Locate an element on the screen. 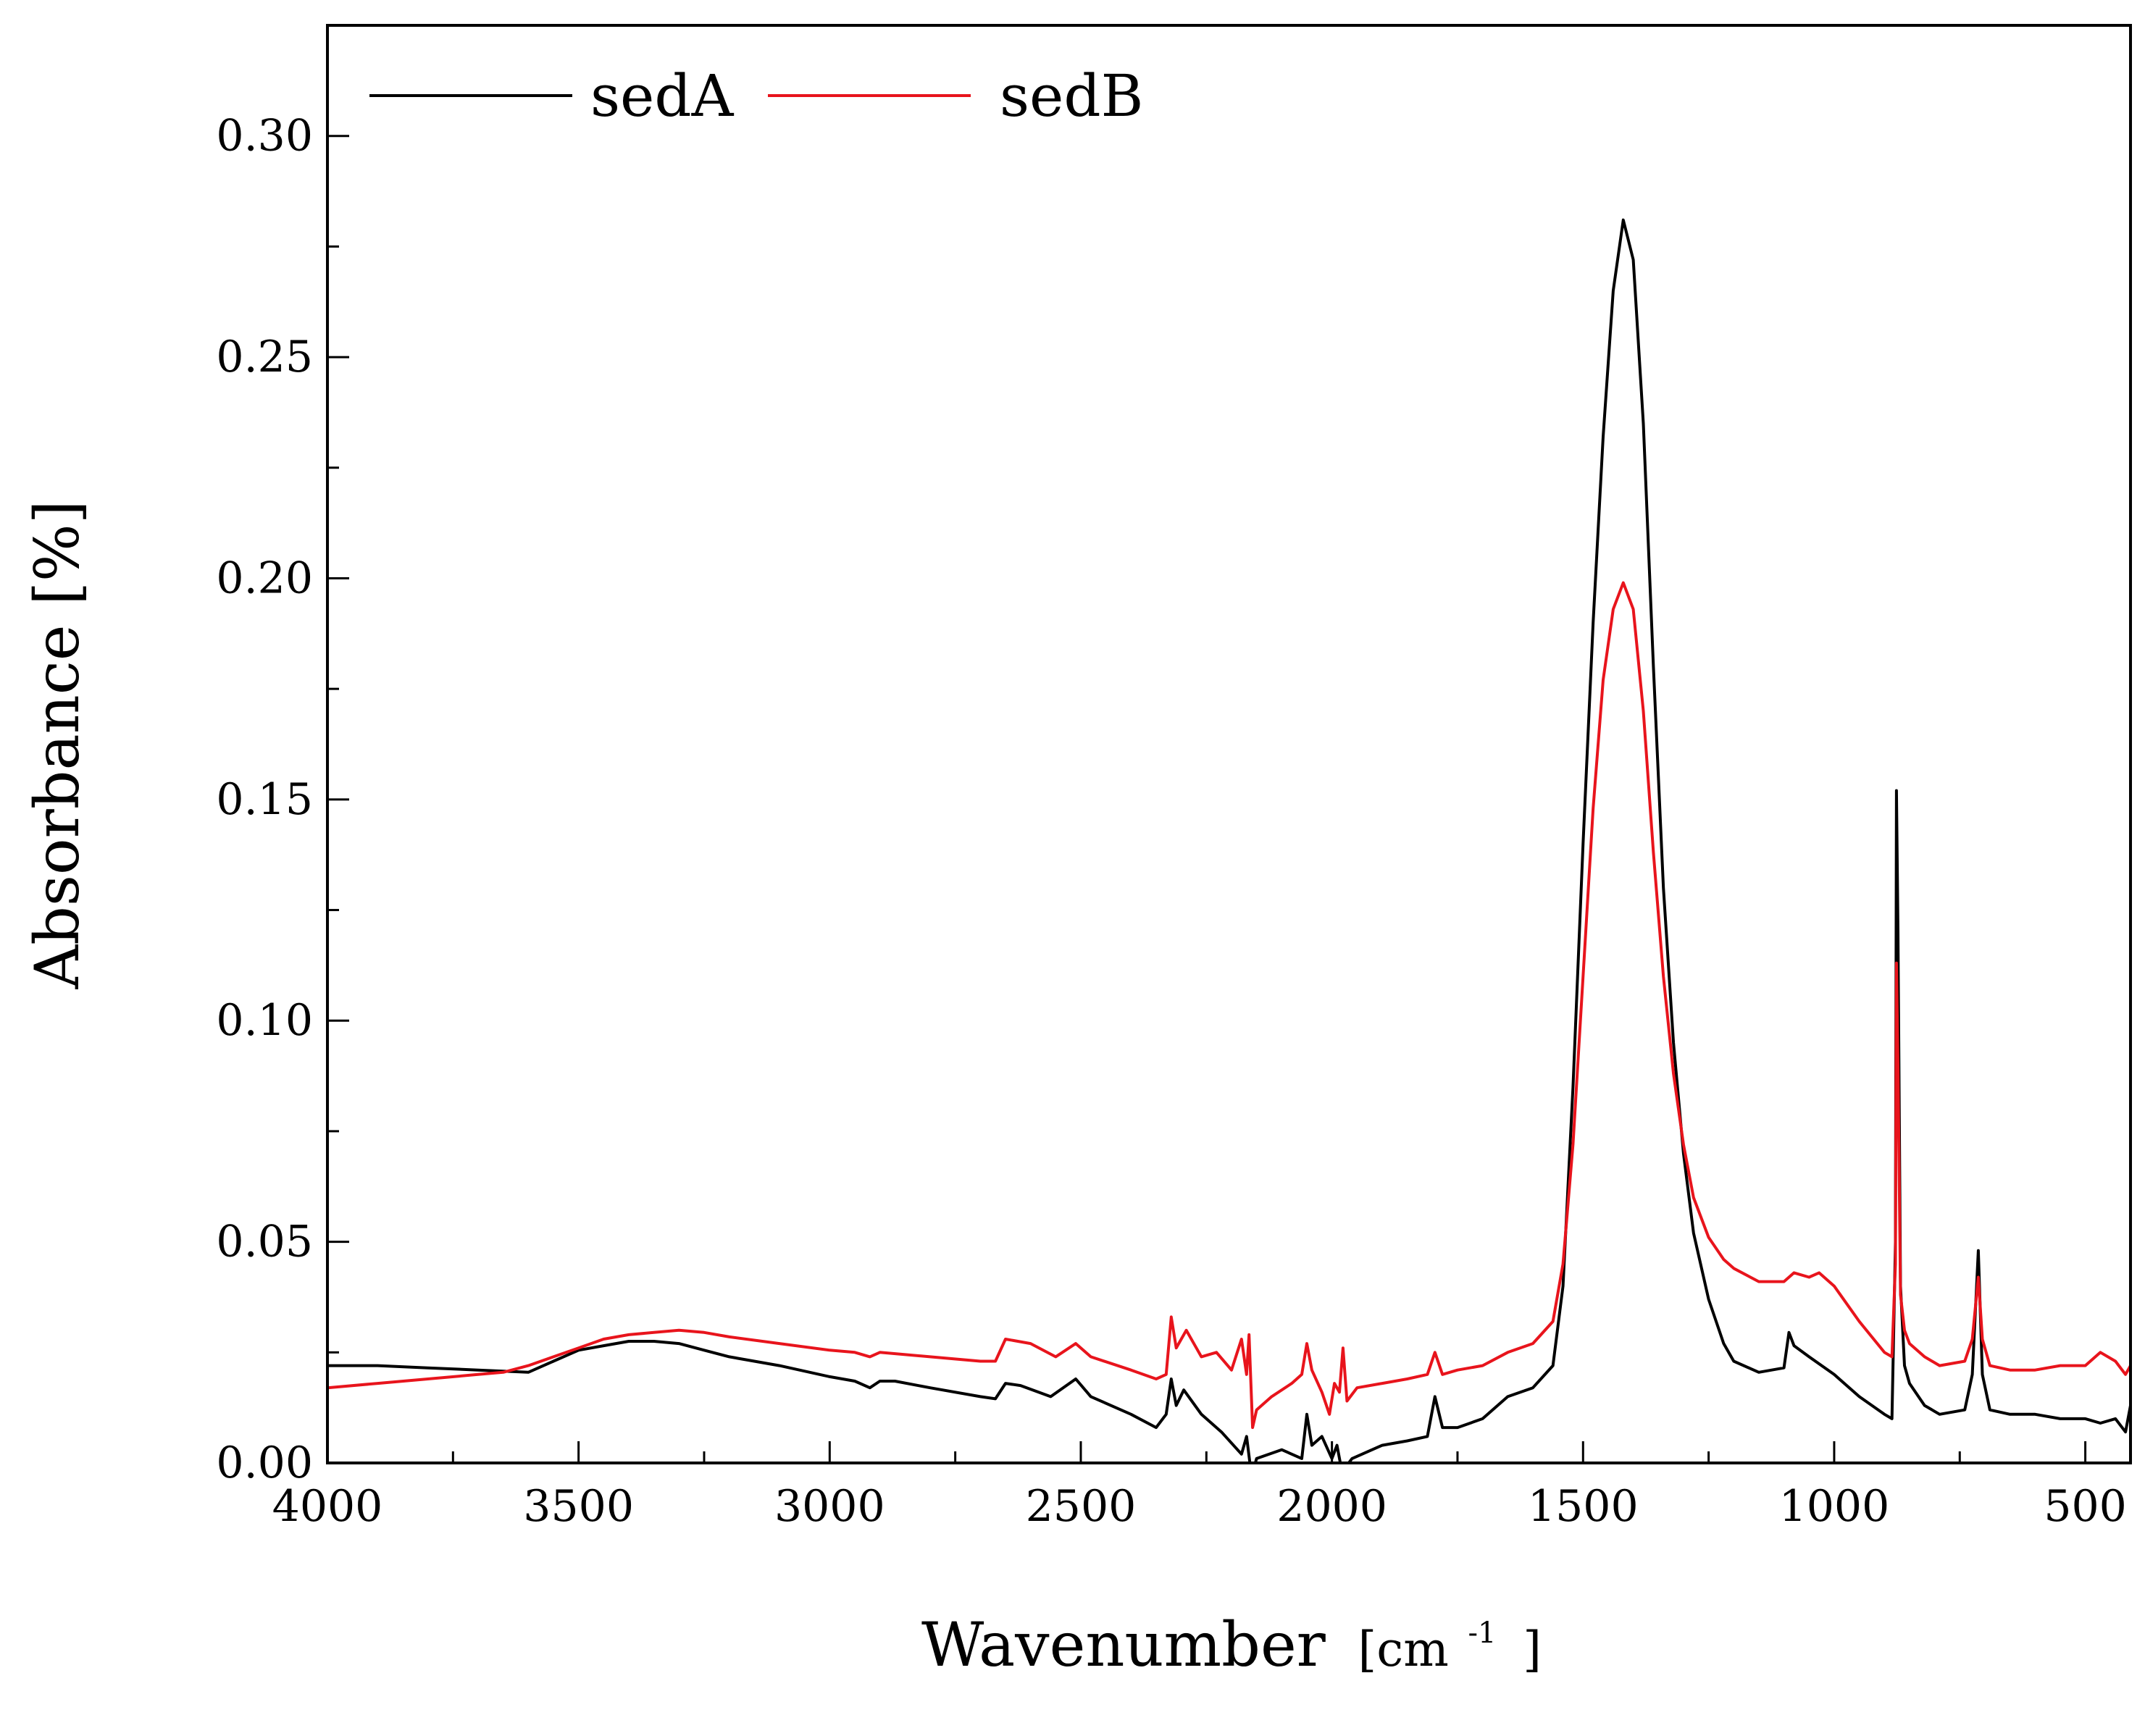  y-tick-label-0: 0.00 is located at coordinates (264, 1463).